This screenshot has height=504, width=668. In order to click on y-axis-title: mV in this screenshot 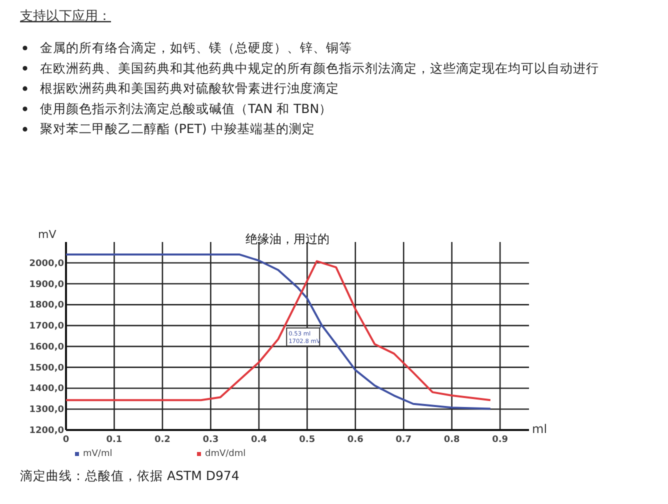, I will do `click(47, 234)`.